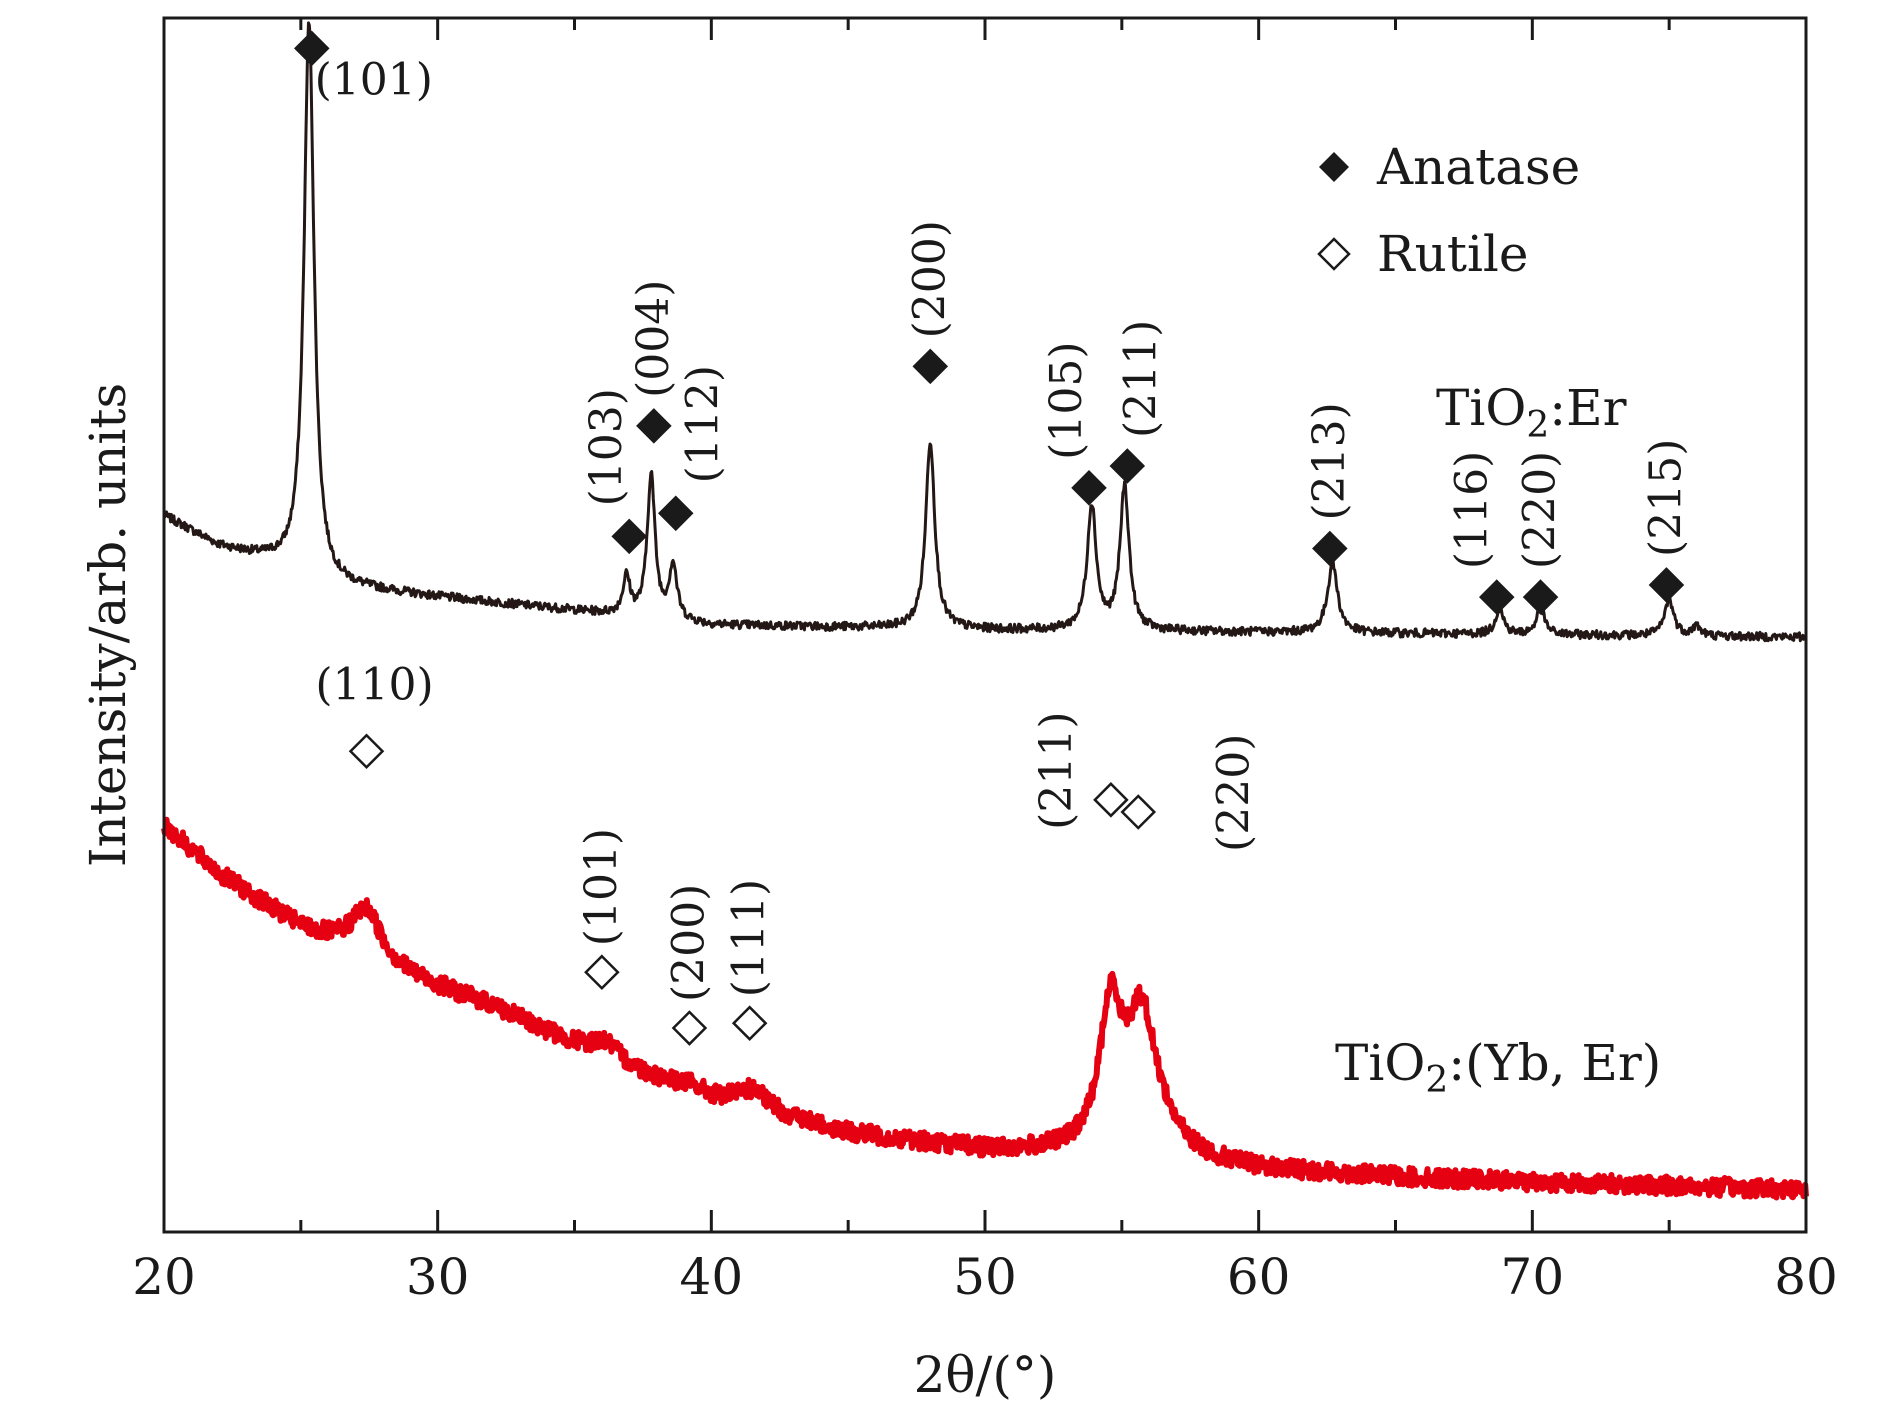 The width and height of the screenshot is (1890, 1406). Describe the element at coordinates (1066, 400) in the screenshot. I see `peak-label-anatase: (105)` at that location.